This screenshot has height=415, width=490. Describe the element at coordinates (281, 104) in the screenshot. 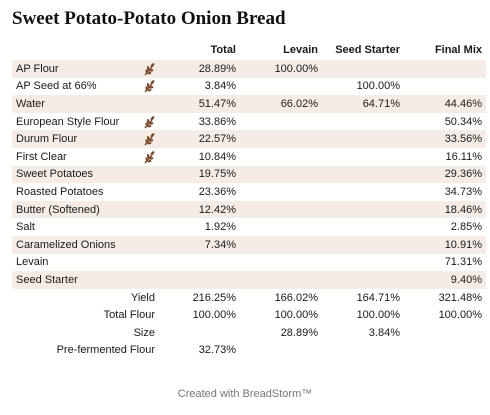

I see `levain-value: 66.02%` at that location.